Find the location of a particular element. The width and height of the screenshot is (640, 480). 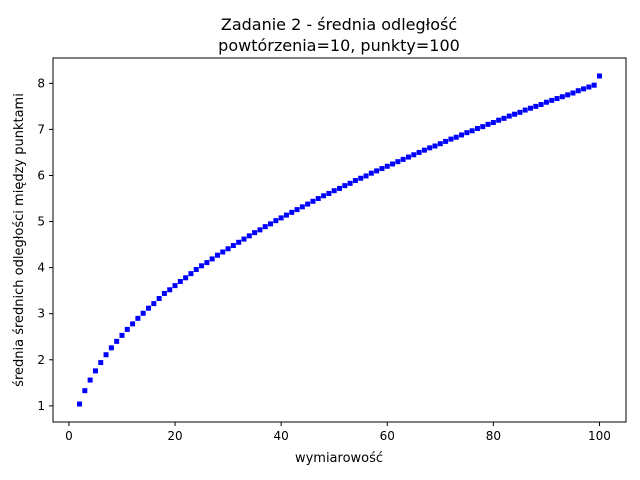

y-axis: 1 2 3 4 5 6 7 8 is located at coordinates (45, 244).